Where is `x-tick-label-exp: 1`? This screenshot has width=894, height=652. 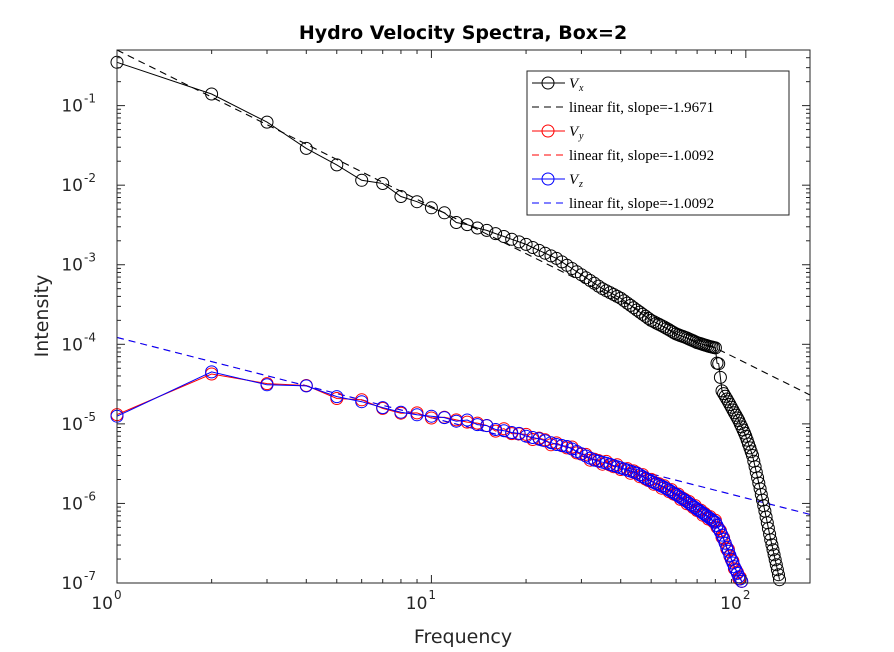
x-tick-label-exp: 1 is located at coordinates (432, 595).